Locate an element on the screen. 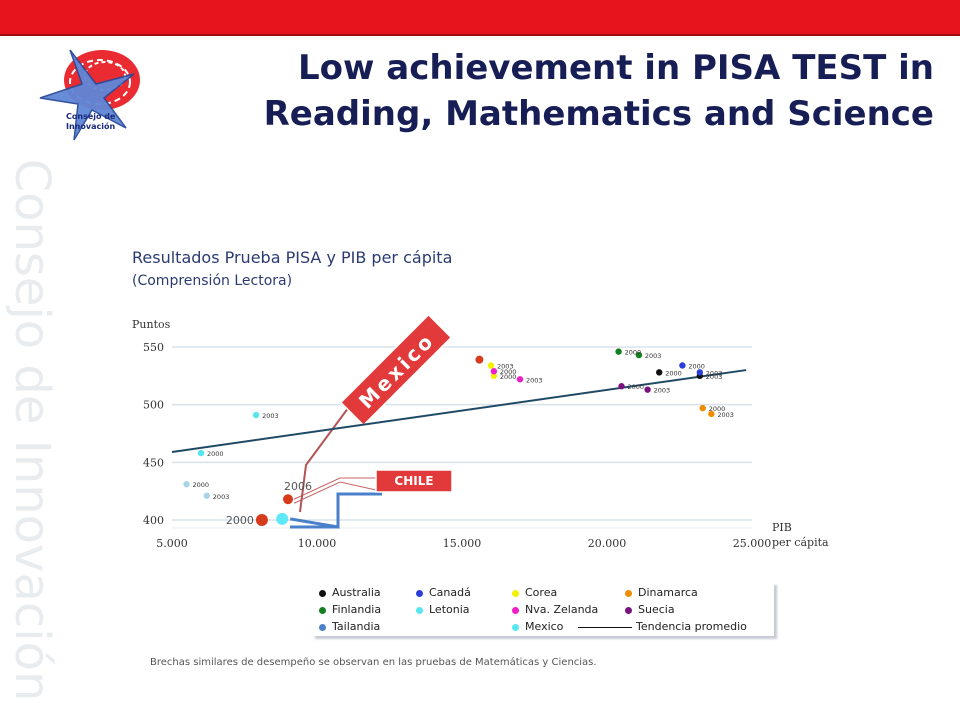 This screenshot has height=720, width=960. point-letonia-2000 is located at coordinates (201, 453).